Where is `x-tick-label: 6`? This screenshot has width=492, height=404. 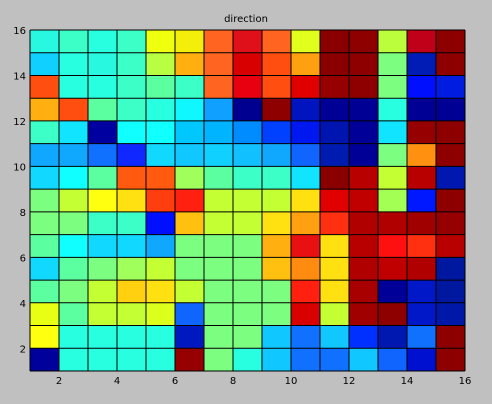 x-tick-label: 6 is located at coordinates (175, 381).